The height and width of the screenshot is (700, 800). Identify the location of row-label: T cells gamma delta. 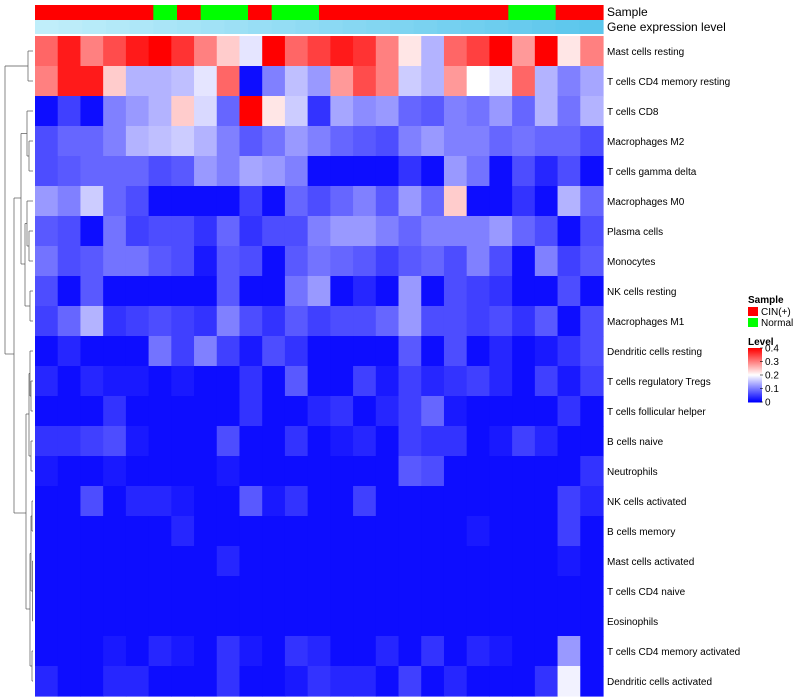
(652, 172).